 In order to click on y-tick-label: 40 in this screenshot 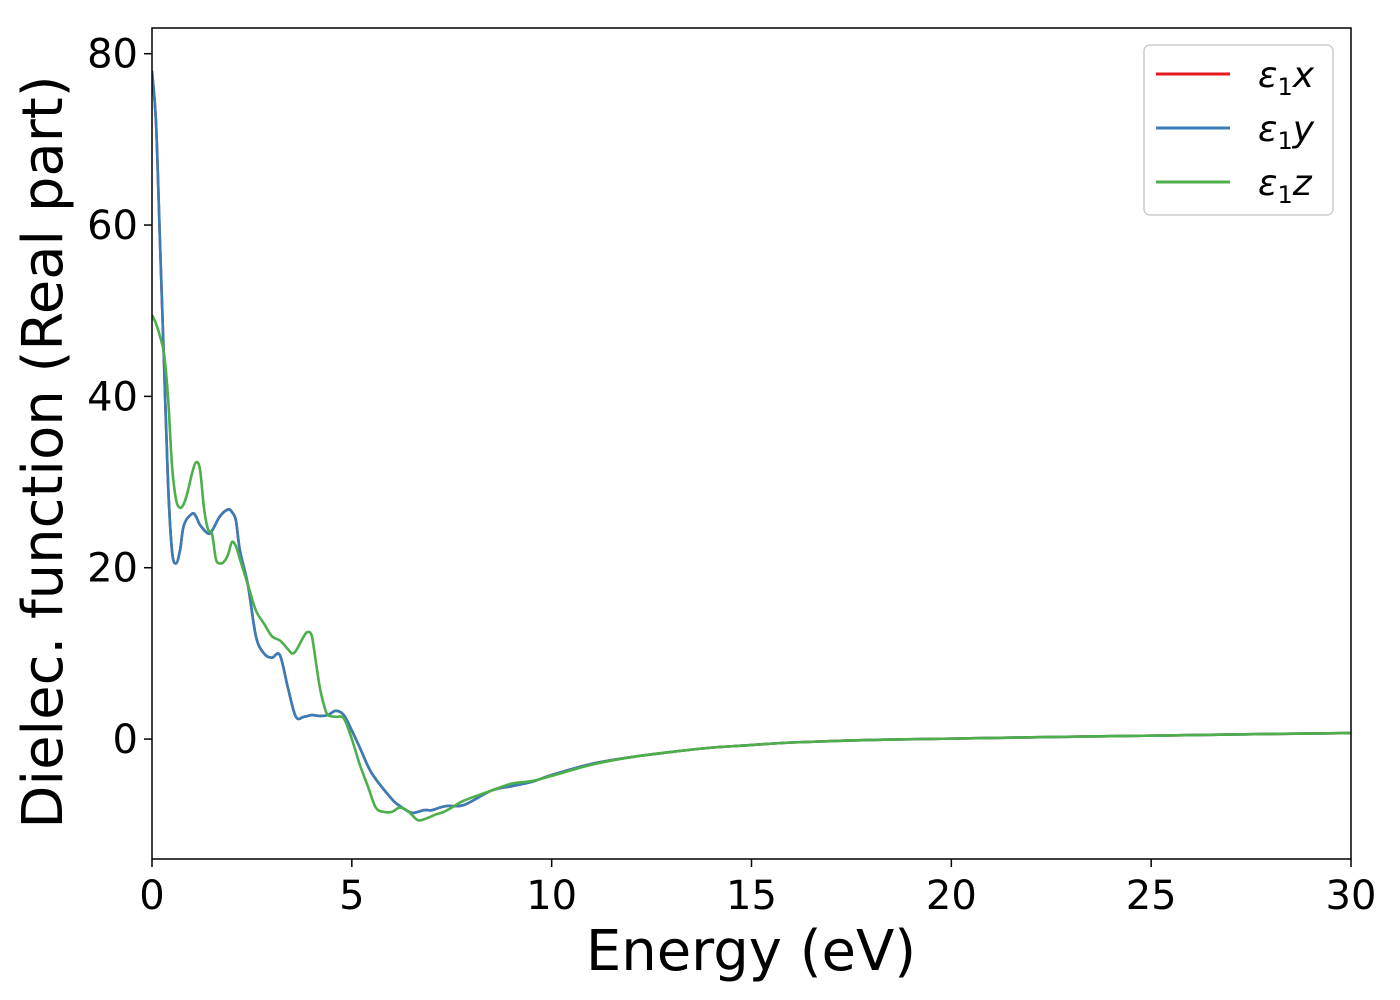, I will do `click(112, 397)`.